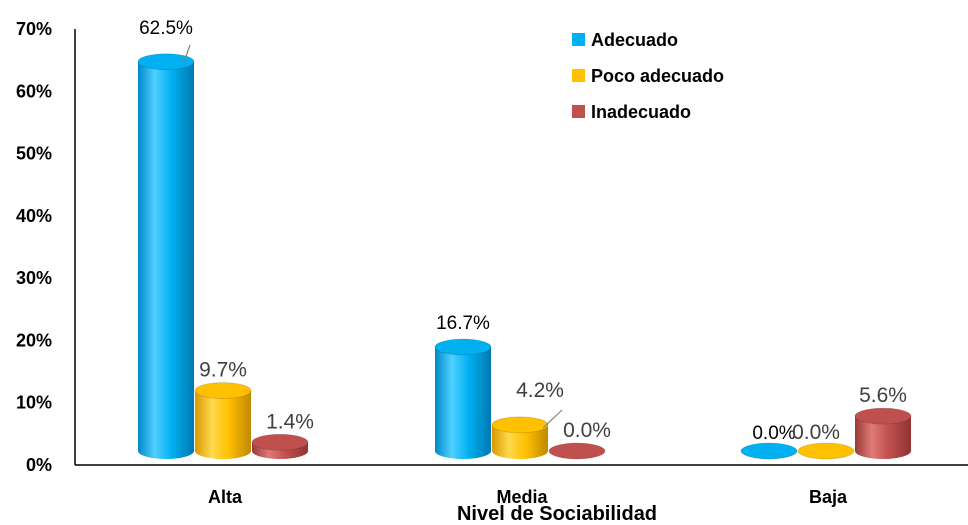 This screenshot has height=525, width=968. What do you see at coordinates (883, 395) in the screenshot?
I see `data-label: 5.6%` at bounding box center [883, 395].